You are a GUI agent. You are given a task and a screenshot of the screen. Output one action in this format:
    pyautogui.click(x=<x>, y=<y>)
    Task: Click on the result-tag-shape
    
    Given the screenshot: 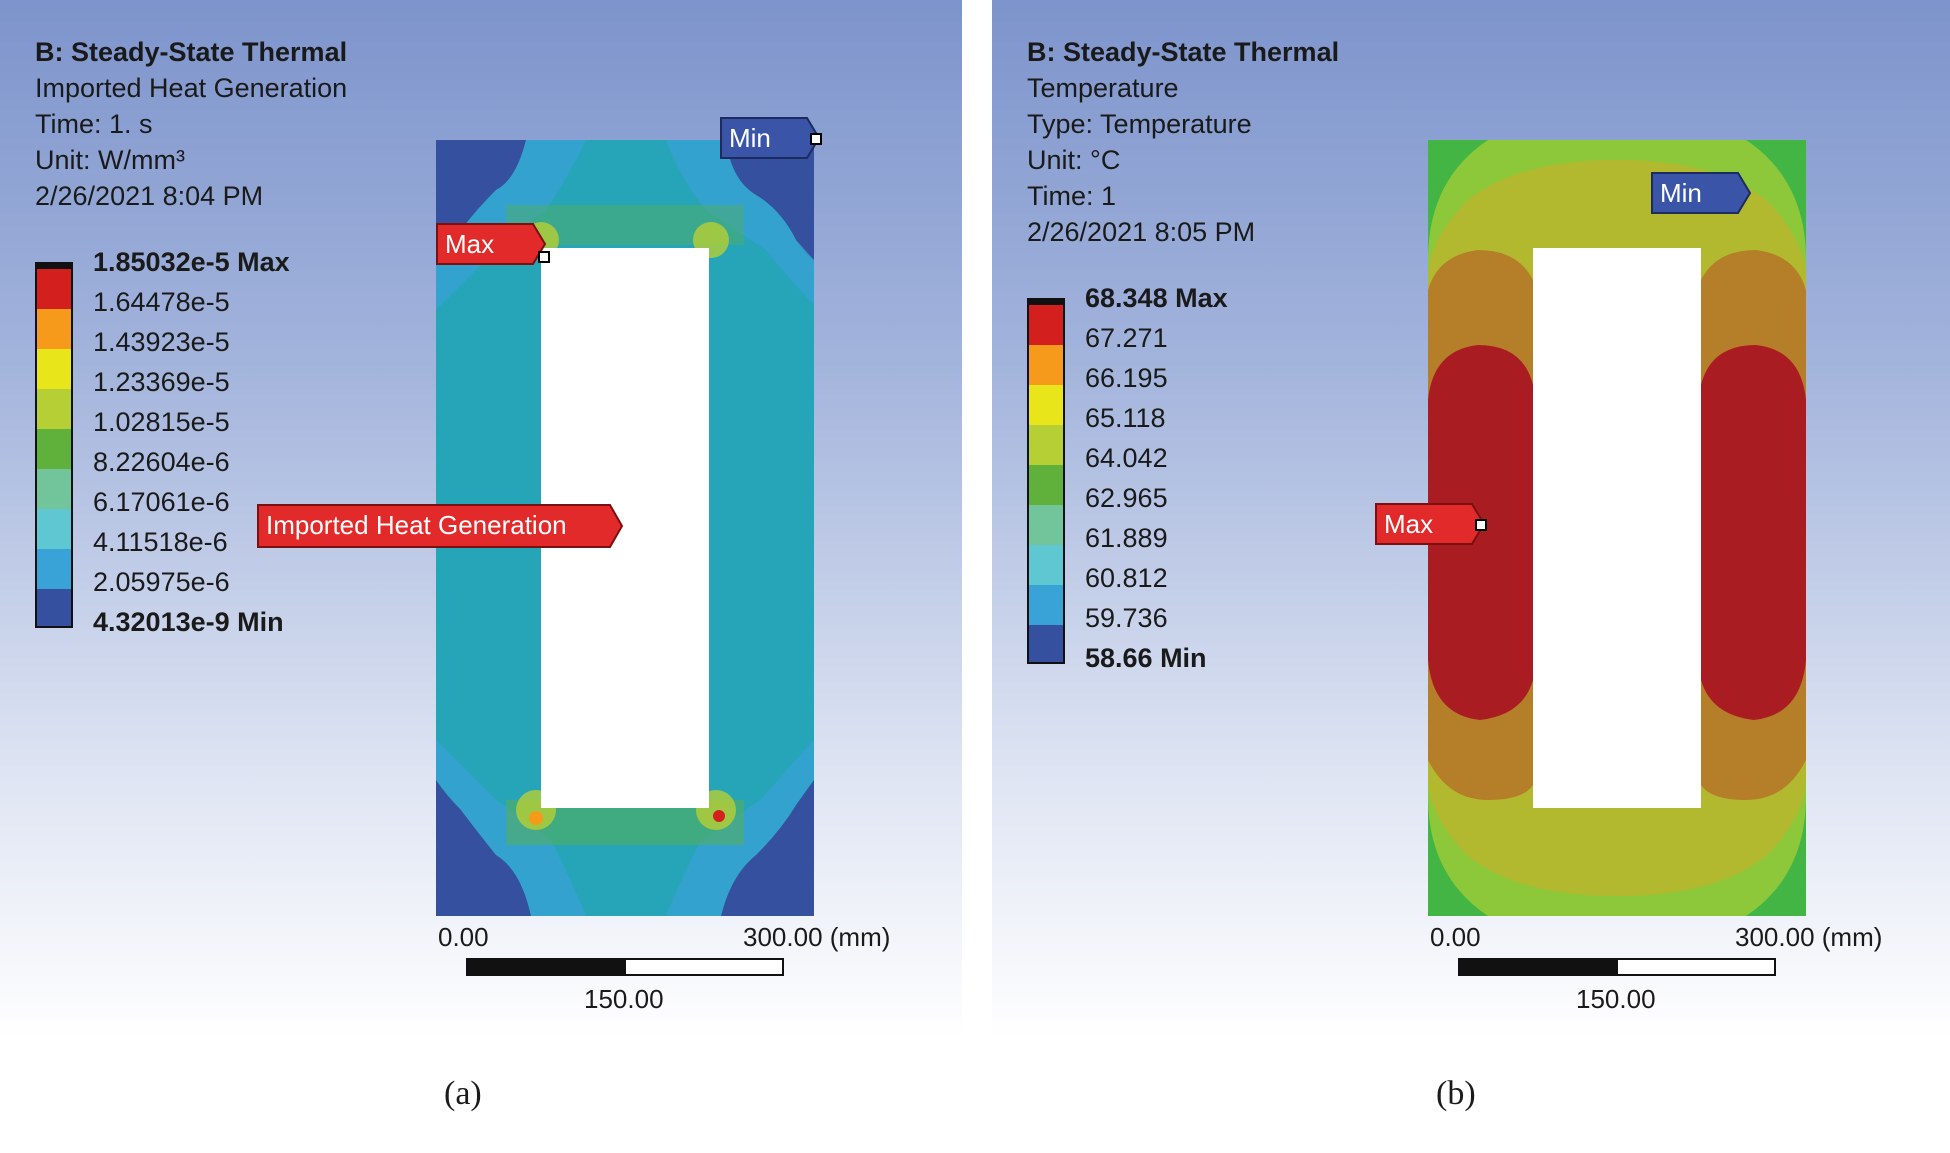 What is the action you would take?
    pyautogui.click(x=440, y=526)
    